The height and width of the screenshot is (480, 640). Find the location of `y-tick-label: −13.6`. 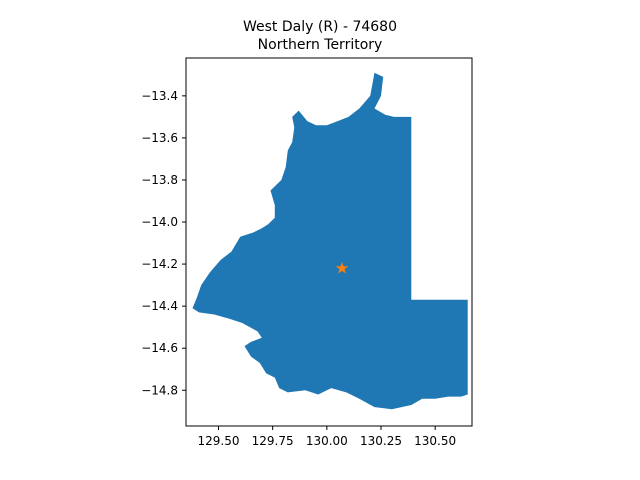

y-tick-label: −13.6 is located at coordinates (159, 138).